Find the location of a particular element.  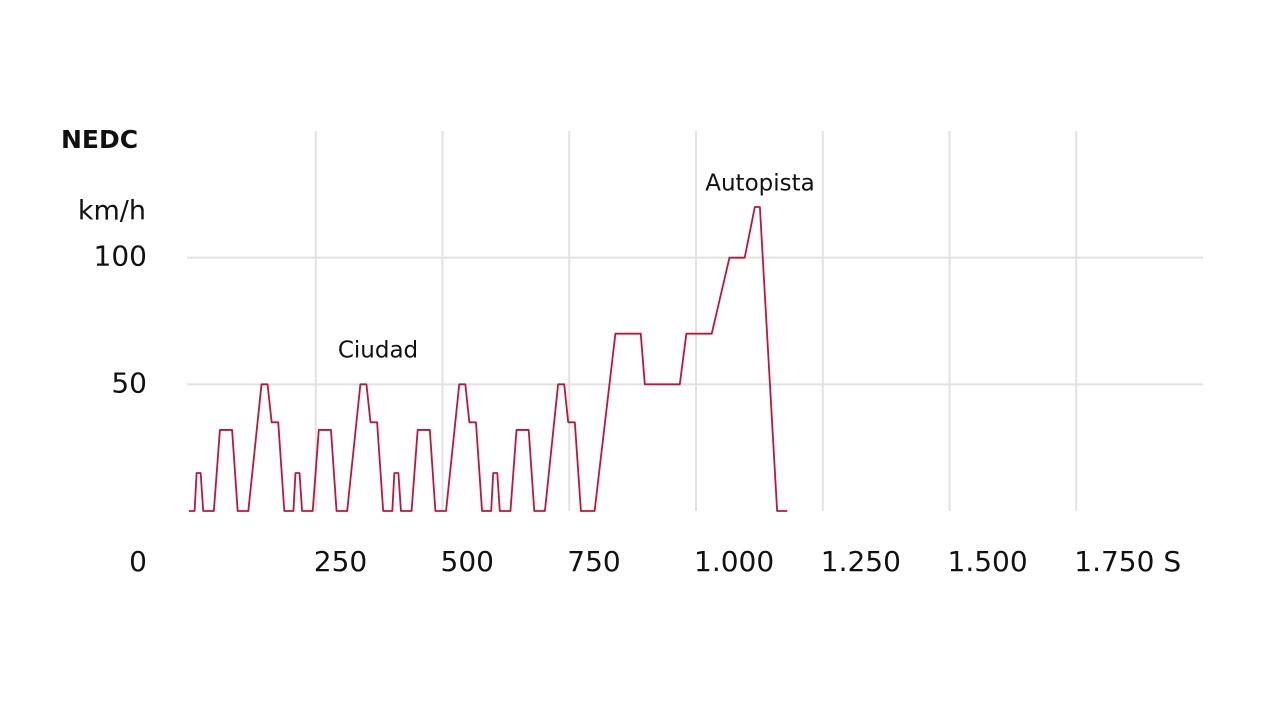

y-tick-label: 0 is located at coordinates (138, 561).